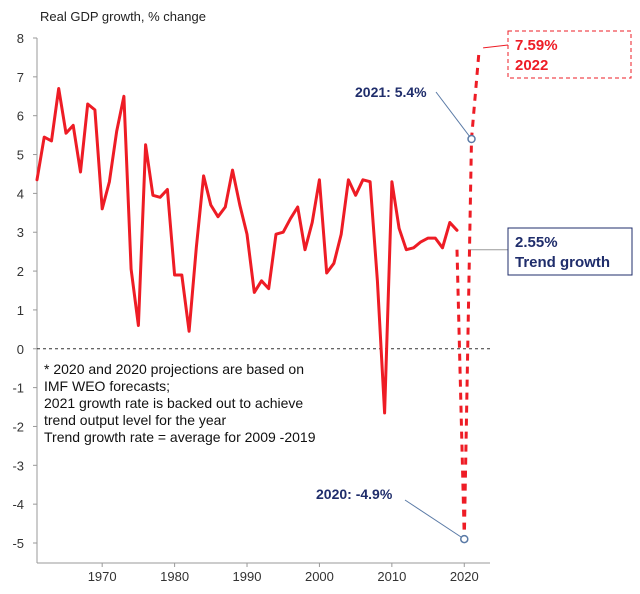 The height and width of the screenshot is (594, 640). I want to click on y-tick-label: 0, so click(20, 349).